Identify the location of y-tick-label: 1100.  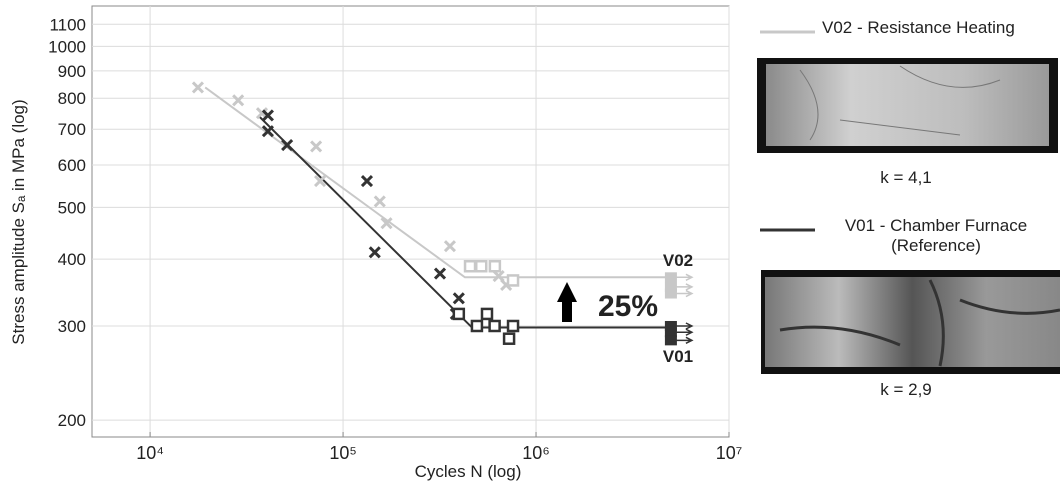
(67, 24).